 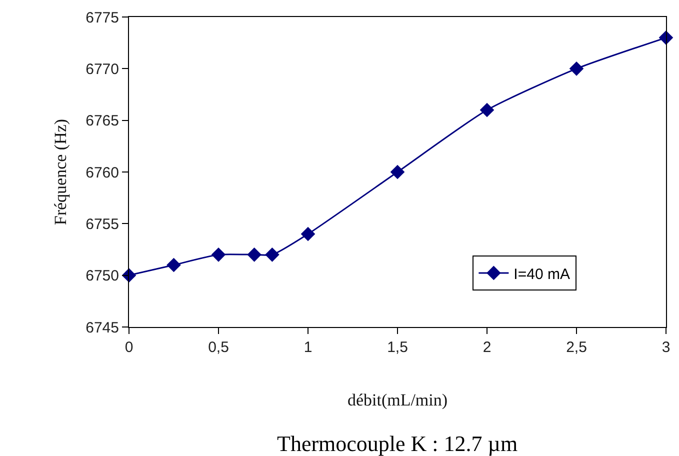 What do you see at coordinates (102, 276) in the screenshot?
I see `y-tick-label: 6750` at bounding box center [102, 276].